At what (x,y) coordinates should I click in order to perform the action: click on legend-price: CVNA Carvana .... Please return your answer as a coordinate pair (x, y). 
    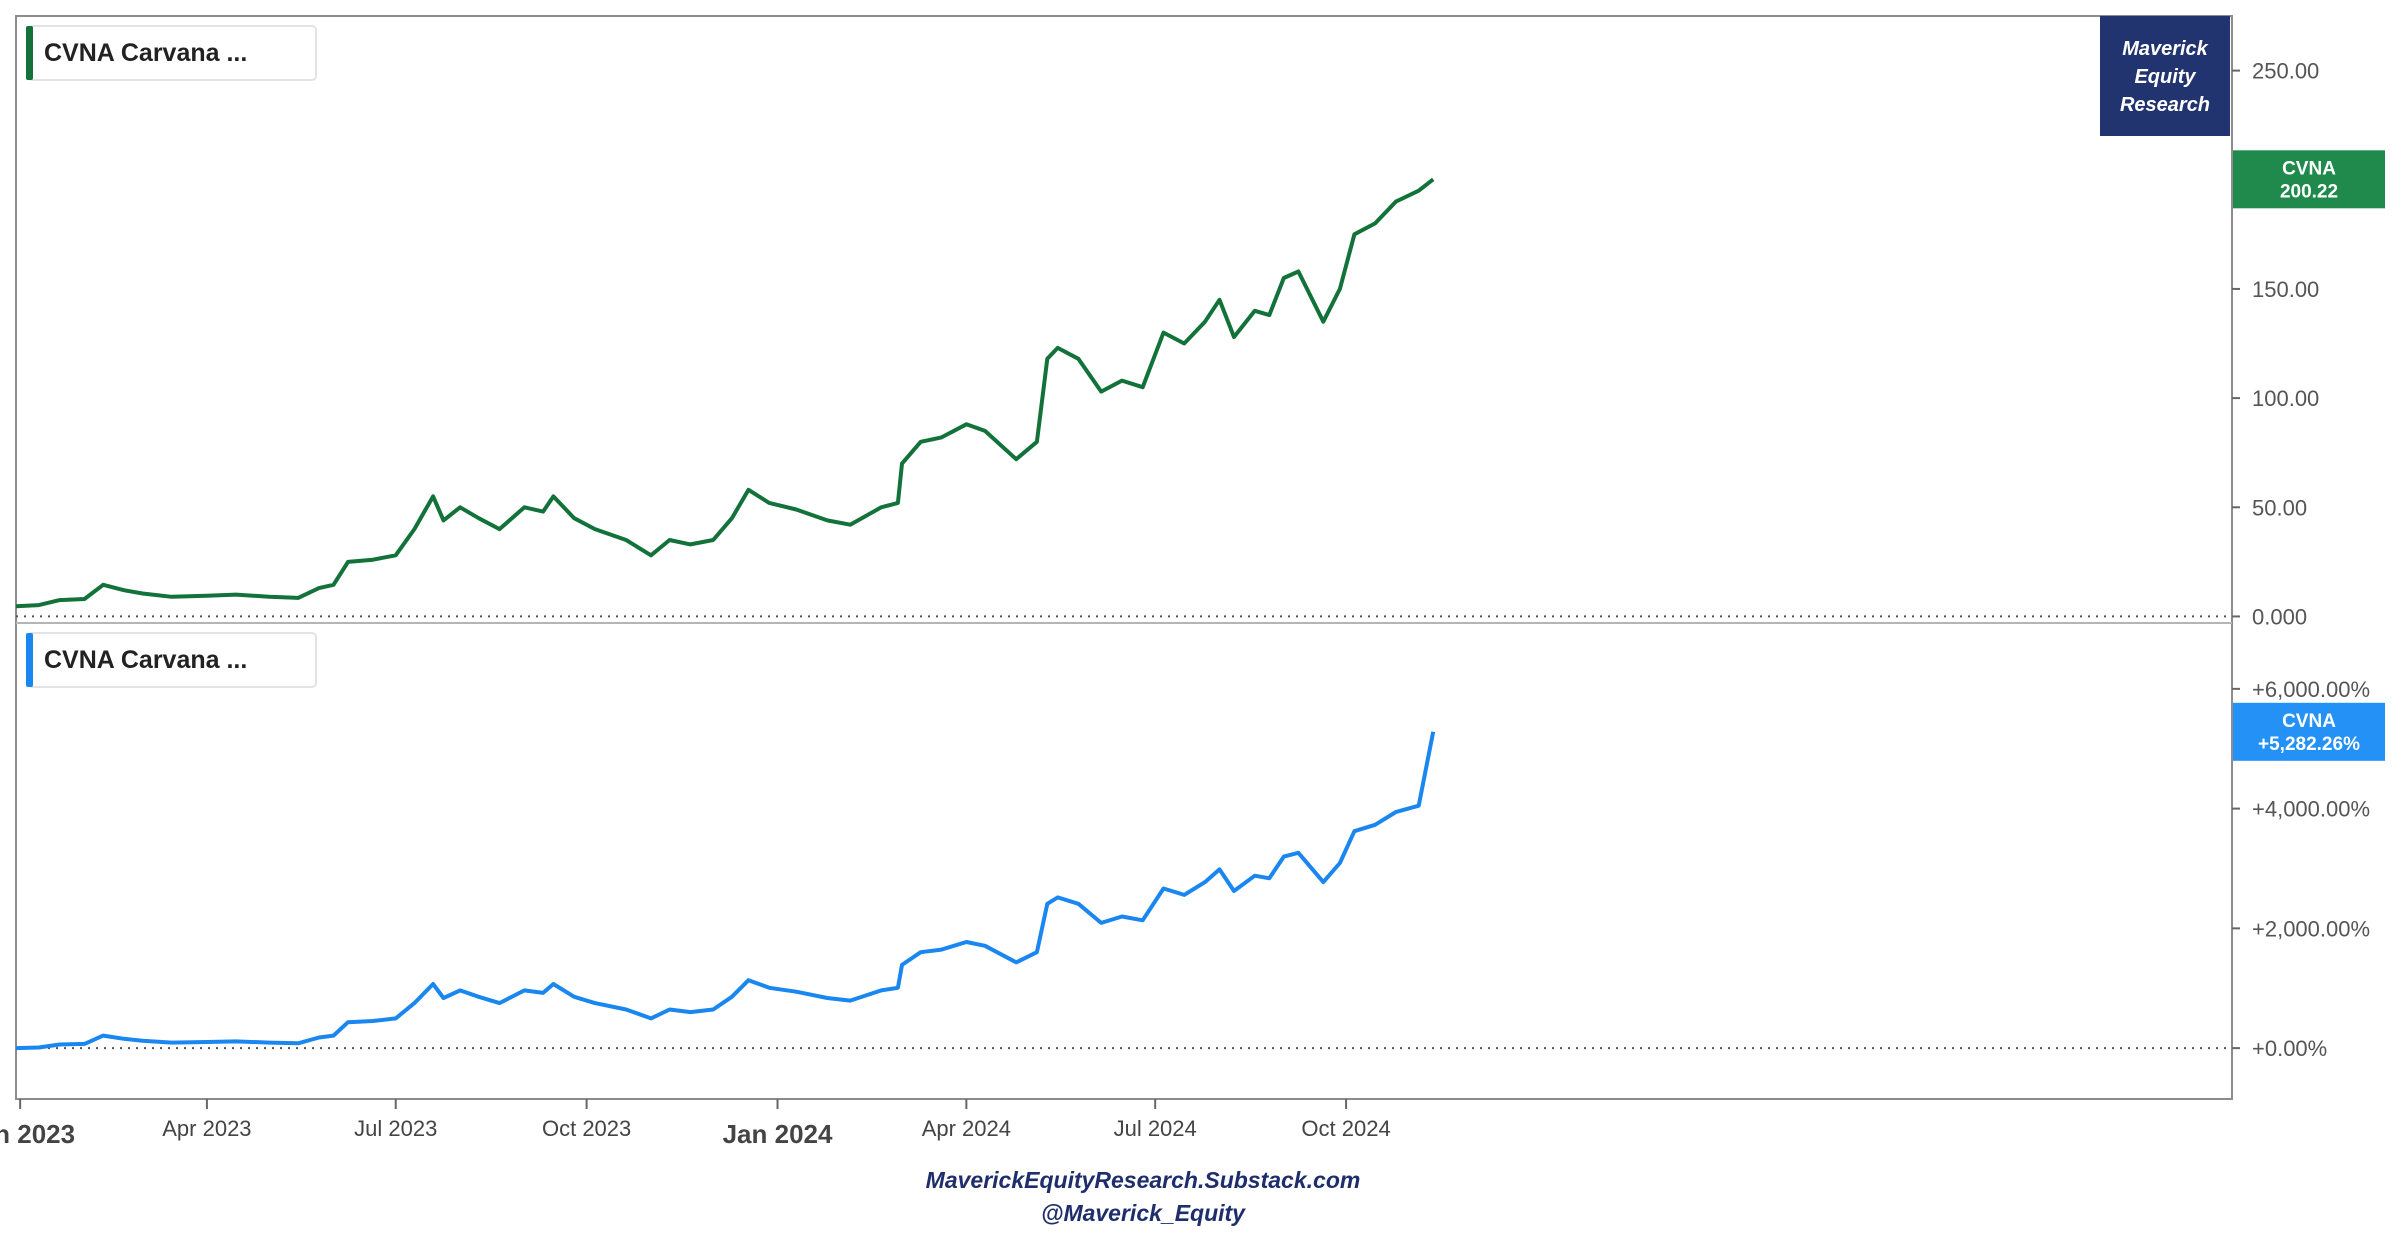
    Looking at the image, I should click on (171, 53).